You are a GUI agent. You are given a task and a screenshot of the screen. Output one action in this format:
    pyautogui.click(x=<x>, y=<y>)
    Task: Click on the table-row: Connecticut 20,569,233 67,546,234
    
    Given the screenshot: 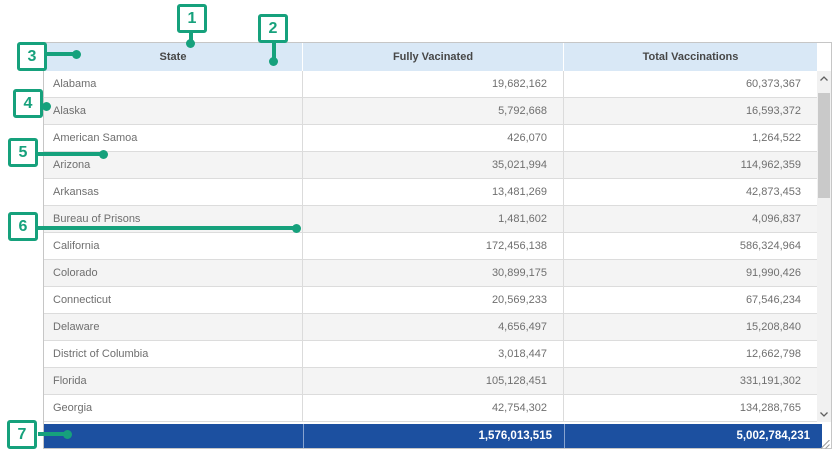 What is the action you would take?
    pyautogui.click(x=430, y=300)
    